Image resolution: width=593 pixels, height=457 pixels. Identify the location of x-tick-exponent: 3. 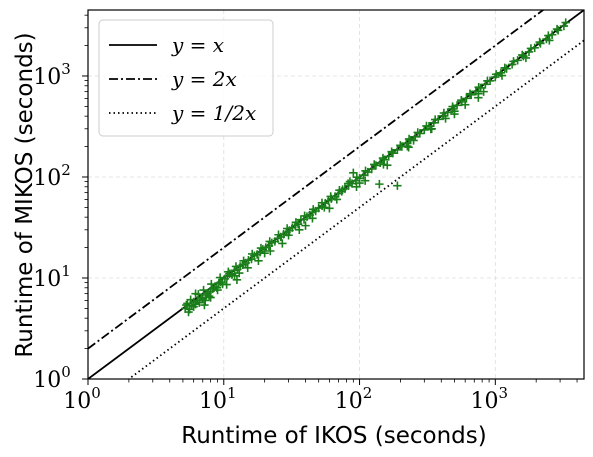
(504, 393).